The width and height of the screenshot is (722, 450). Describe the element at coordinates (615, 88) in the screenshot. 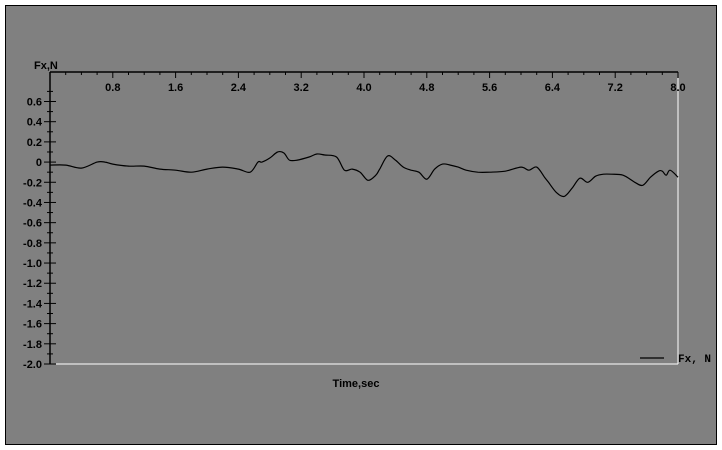

I see `x-tick-label: 7.2` at that location.